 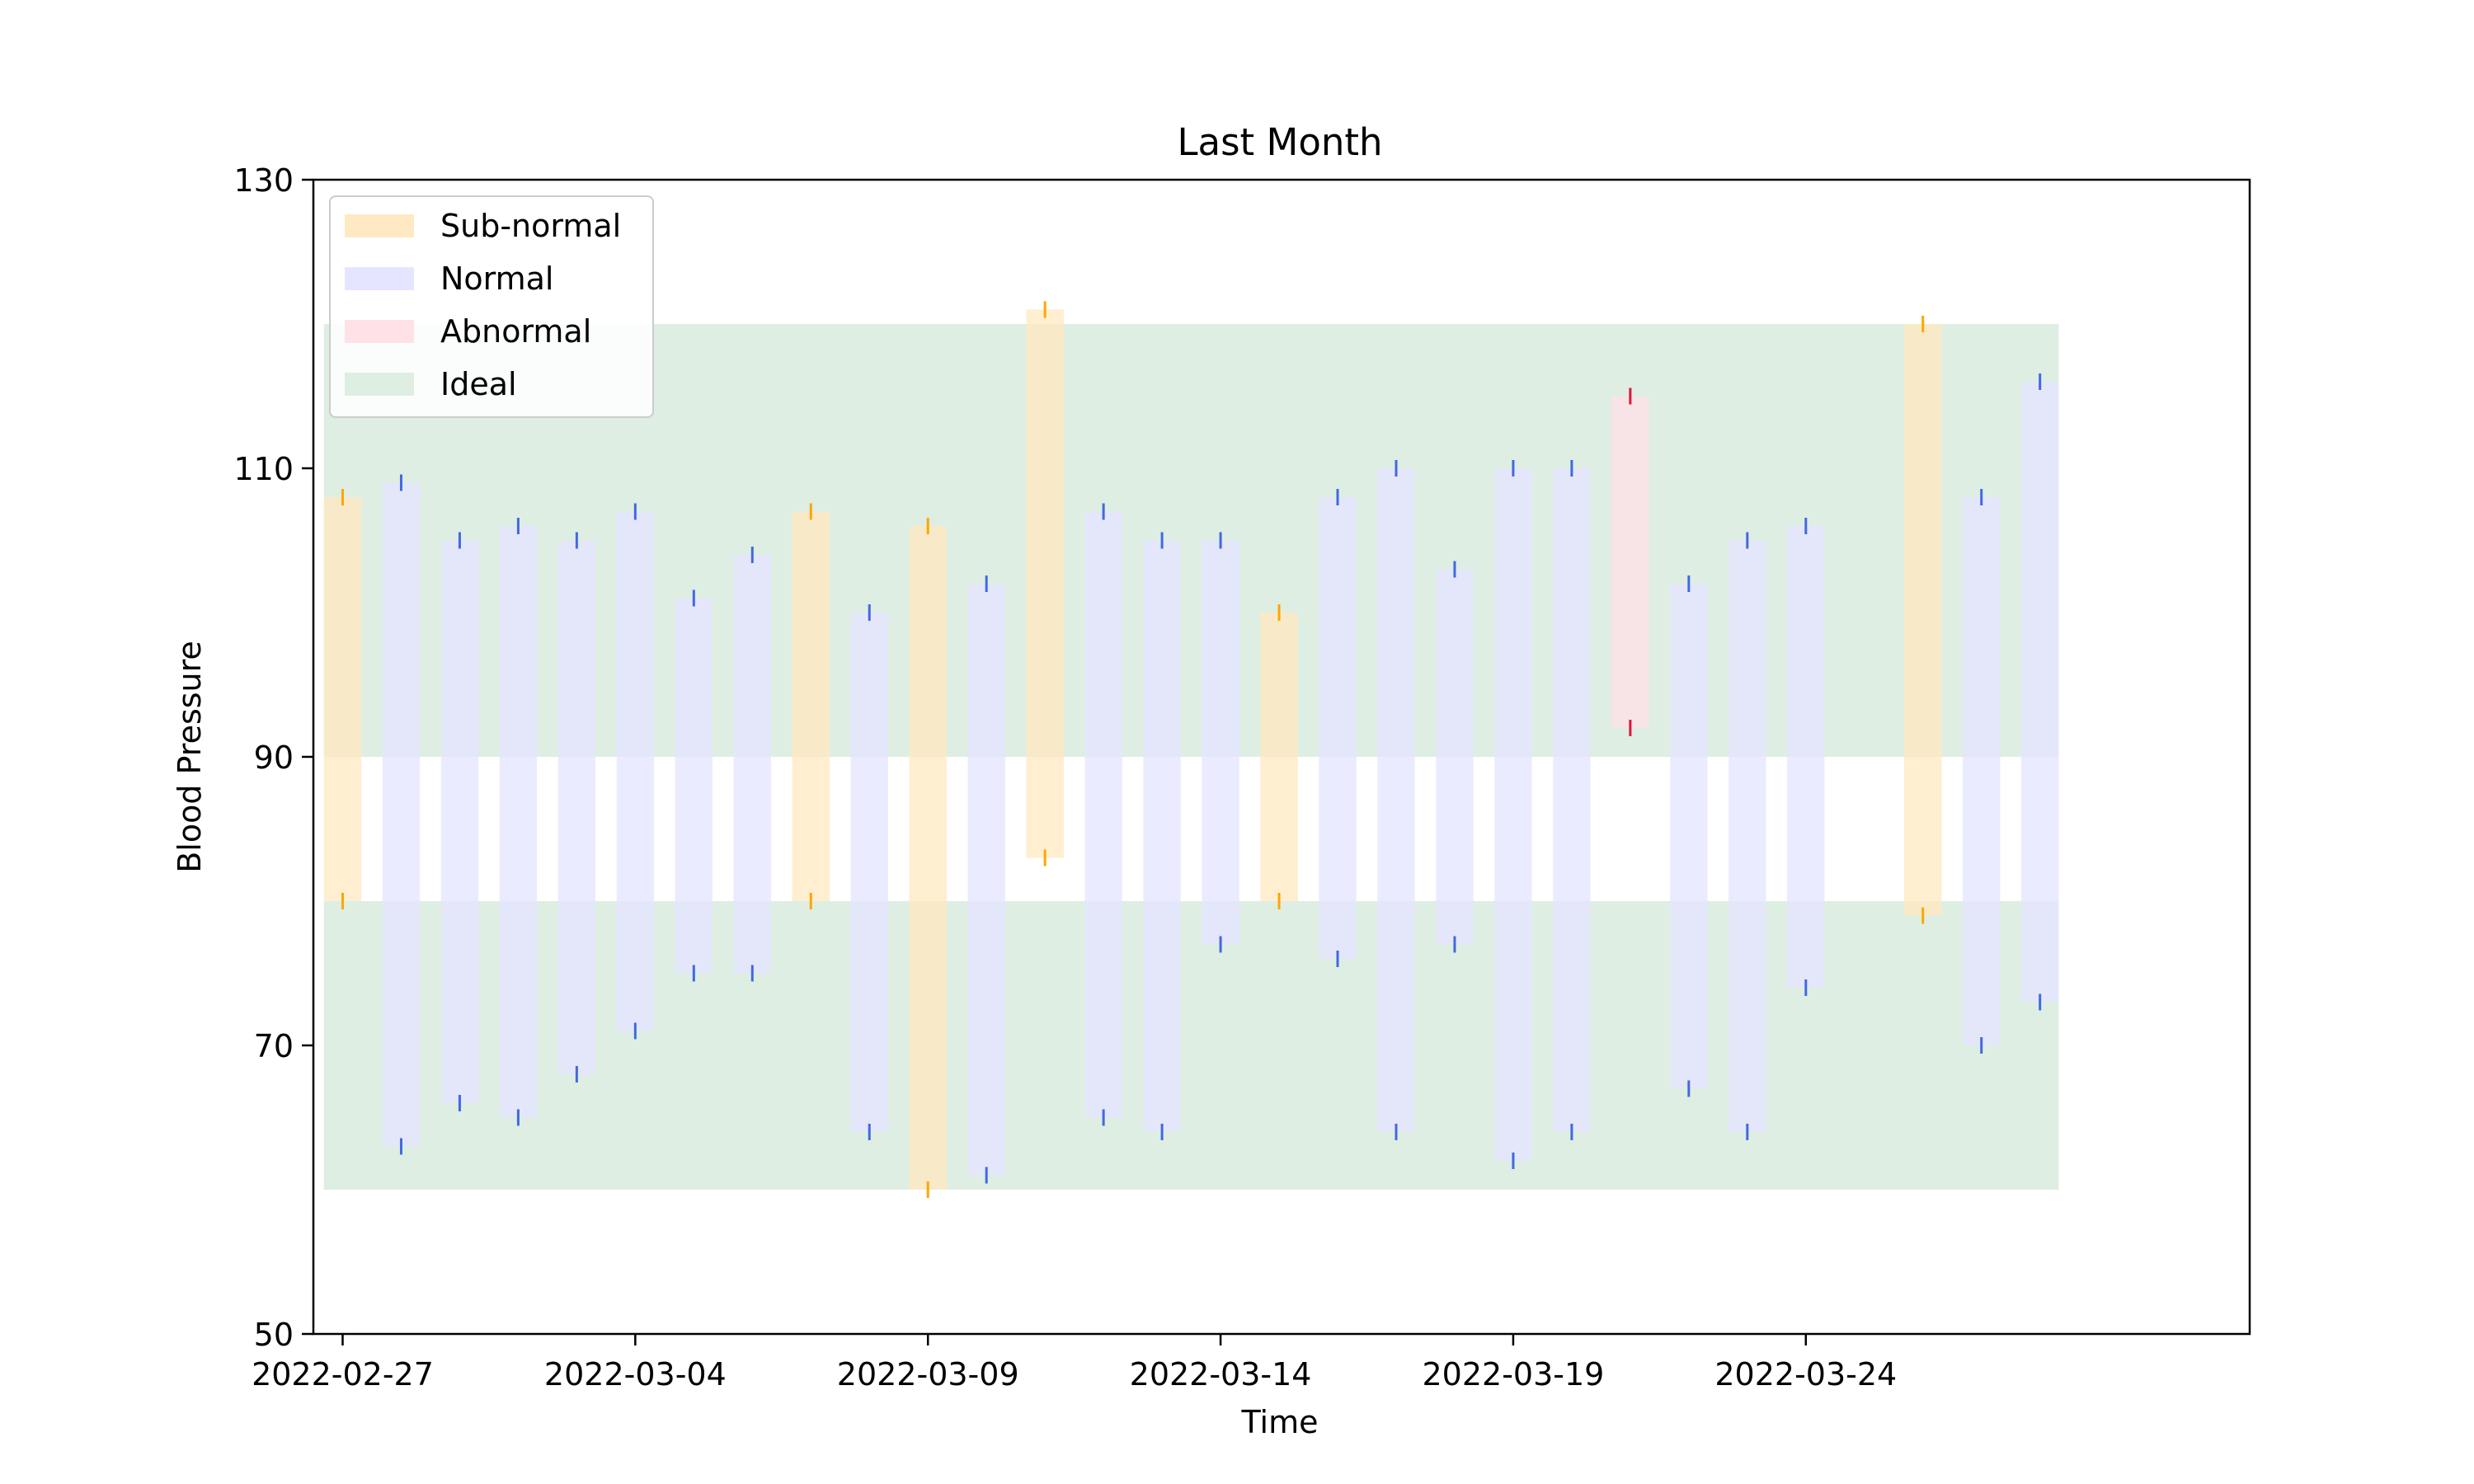 What do you see at coordinates (274, 1335) in the screenshot?
I see `y-tick-label: 50` at bounding box center [274, 1335].